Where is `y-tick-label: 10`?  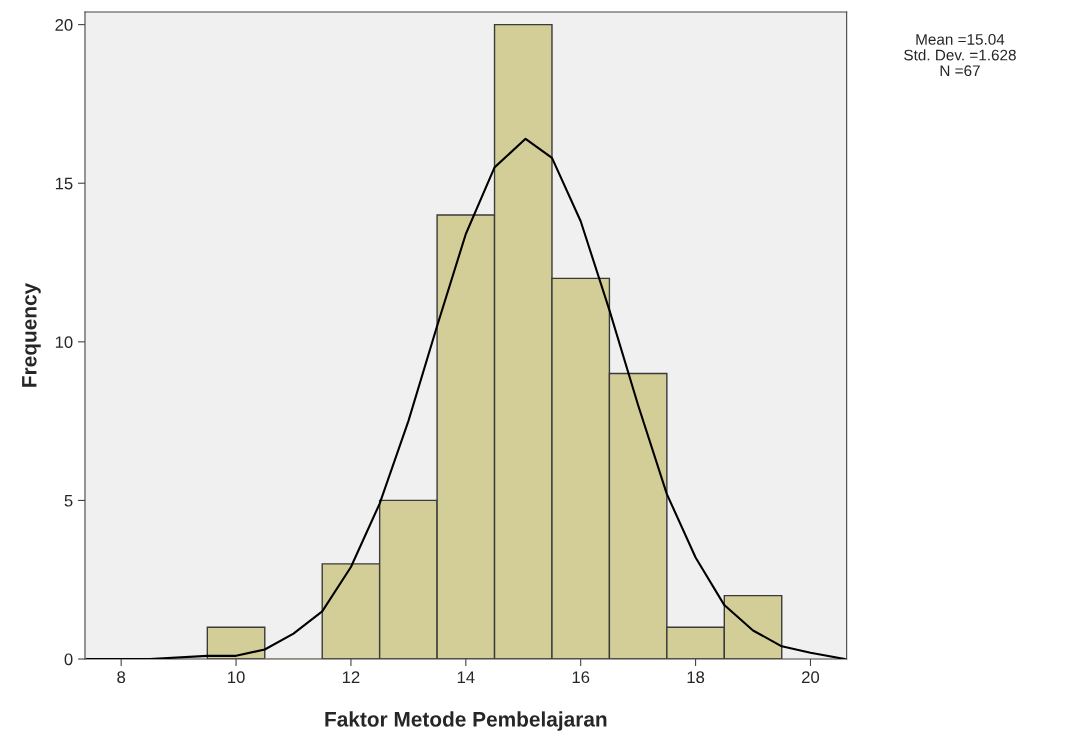 y-tick-label: 10 is located at coordinates (64, 342).